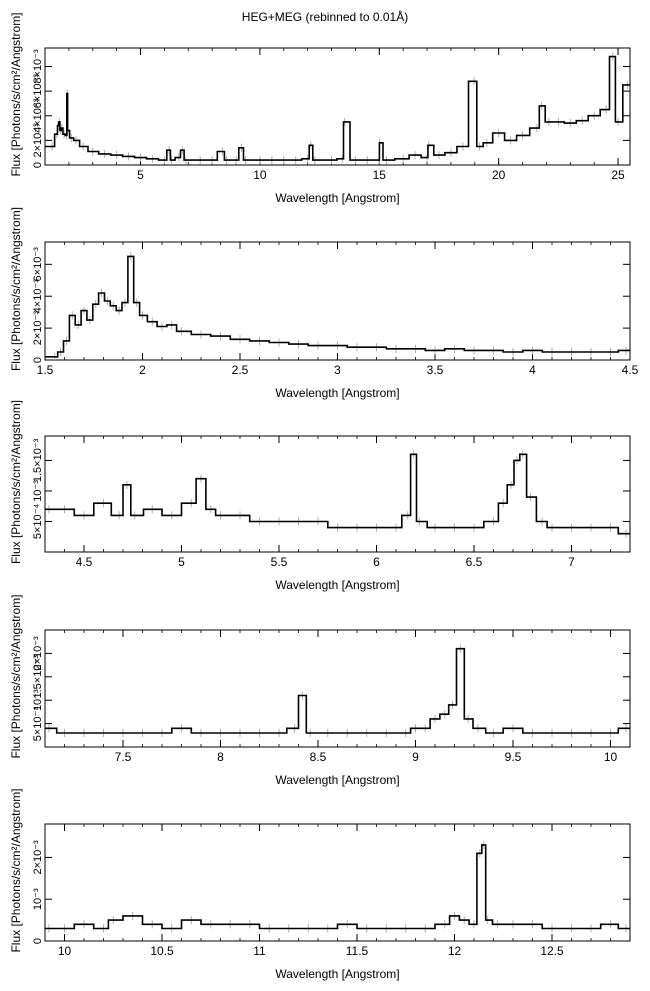  I want to click on x-tick-label: 3, so click(337, 370).